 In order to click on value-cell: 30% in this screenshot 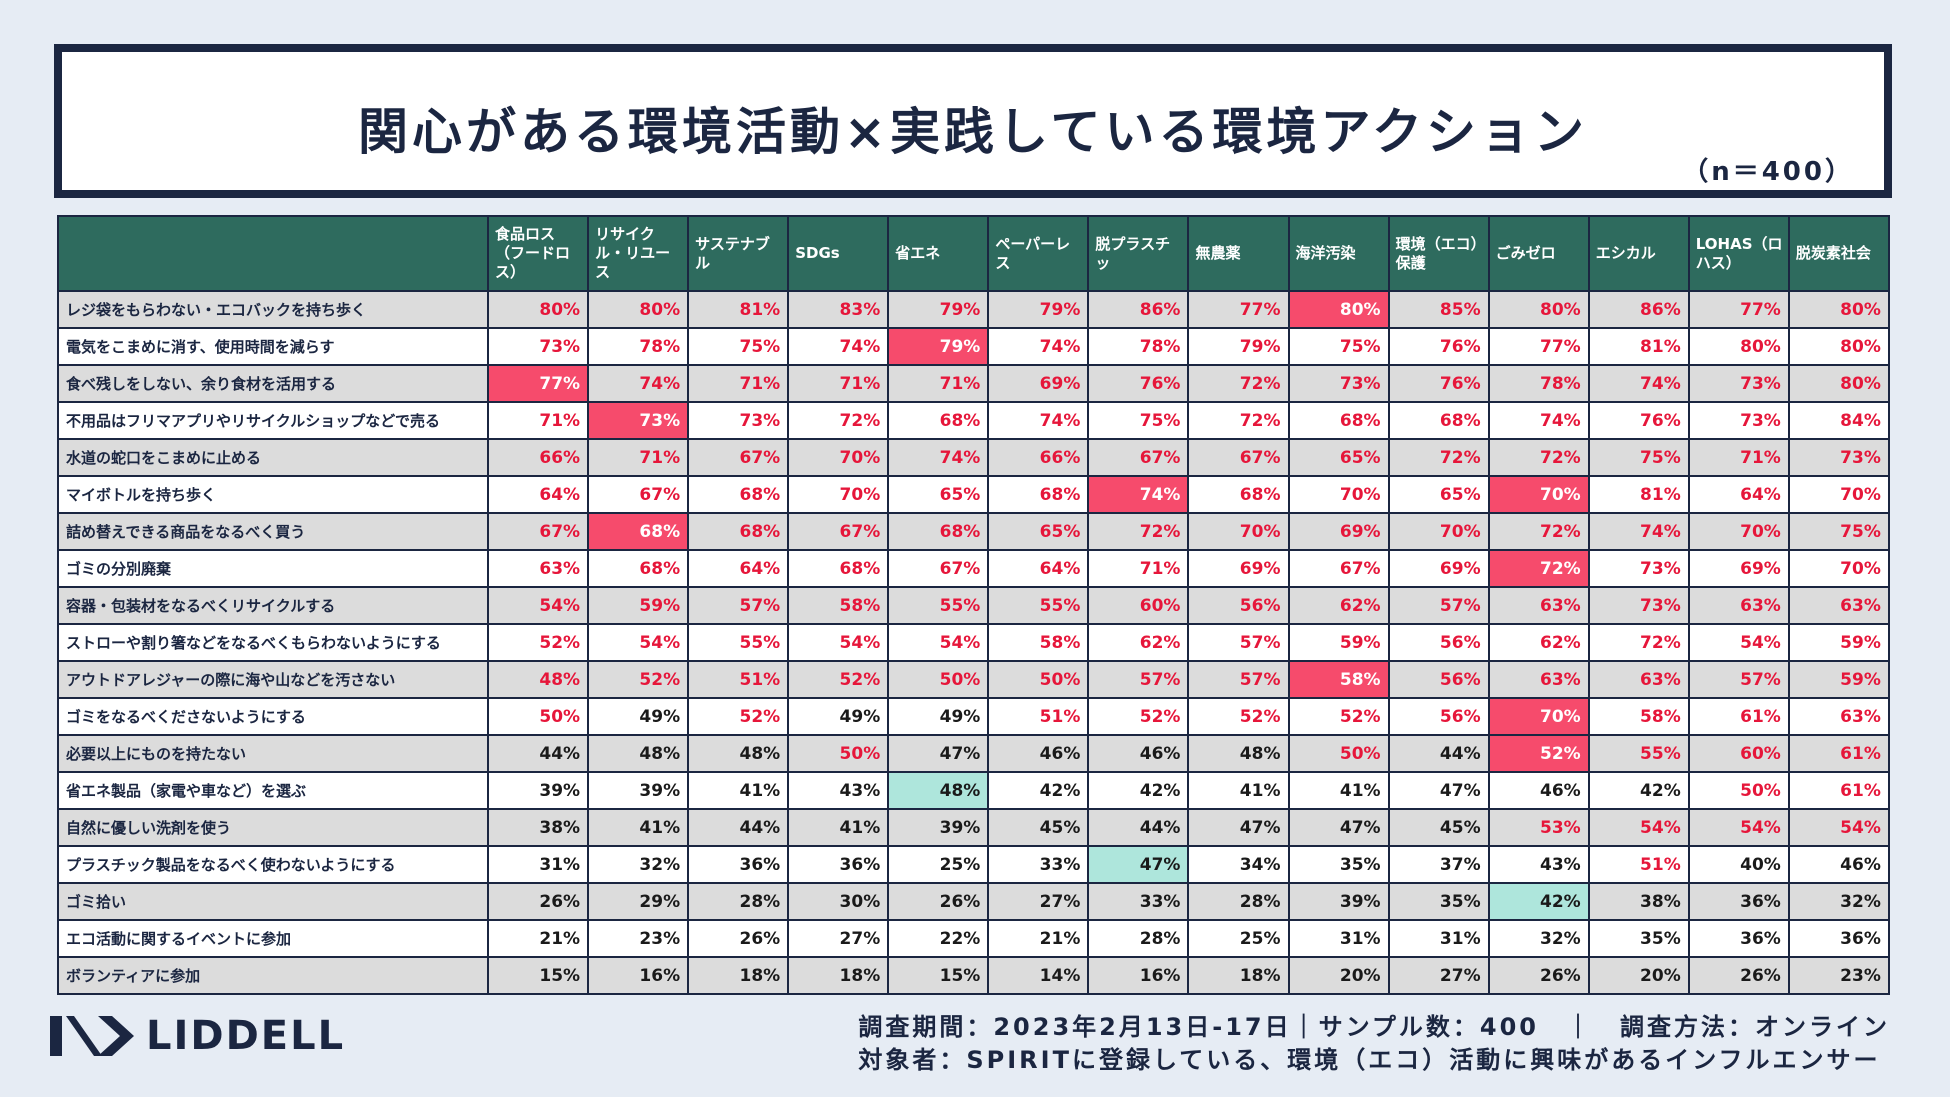, I will do `click(838, 901)`.